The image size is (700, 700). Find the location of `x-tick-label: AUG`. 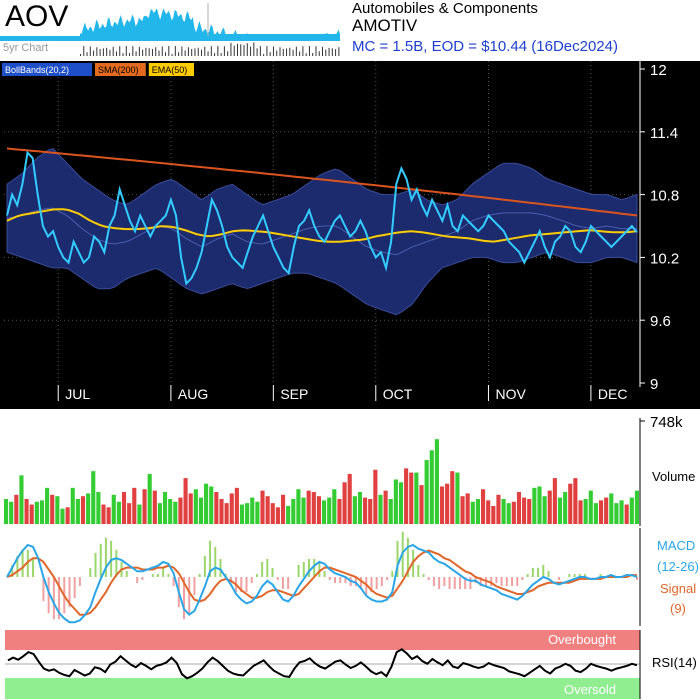

x-tick-label: AUG is located at coordinates (193, 394).